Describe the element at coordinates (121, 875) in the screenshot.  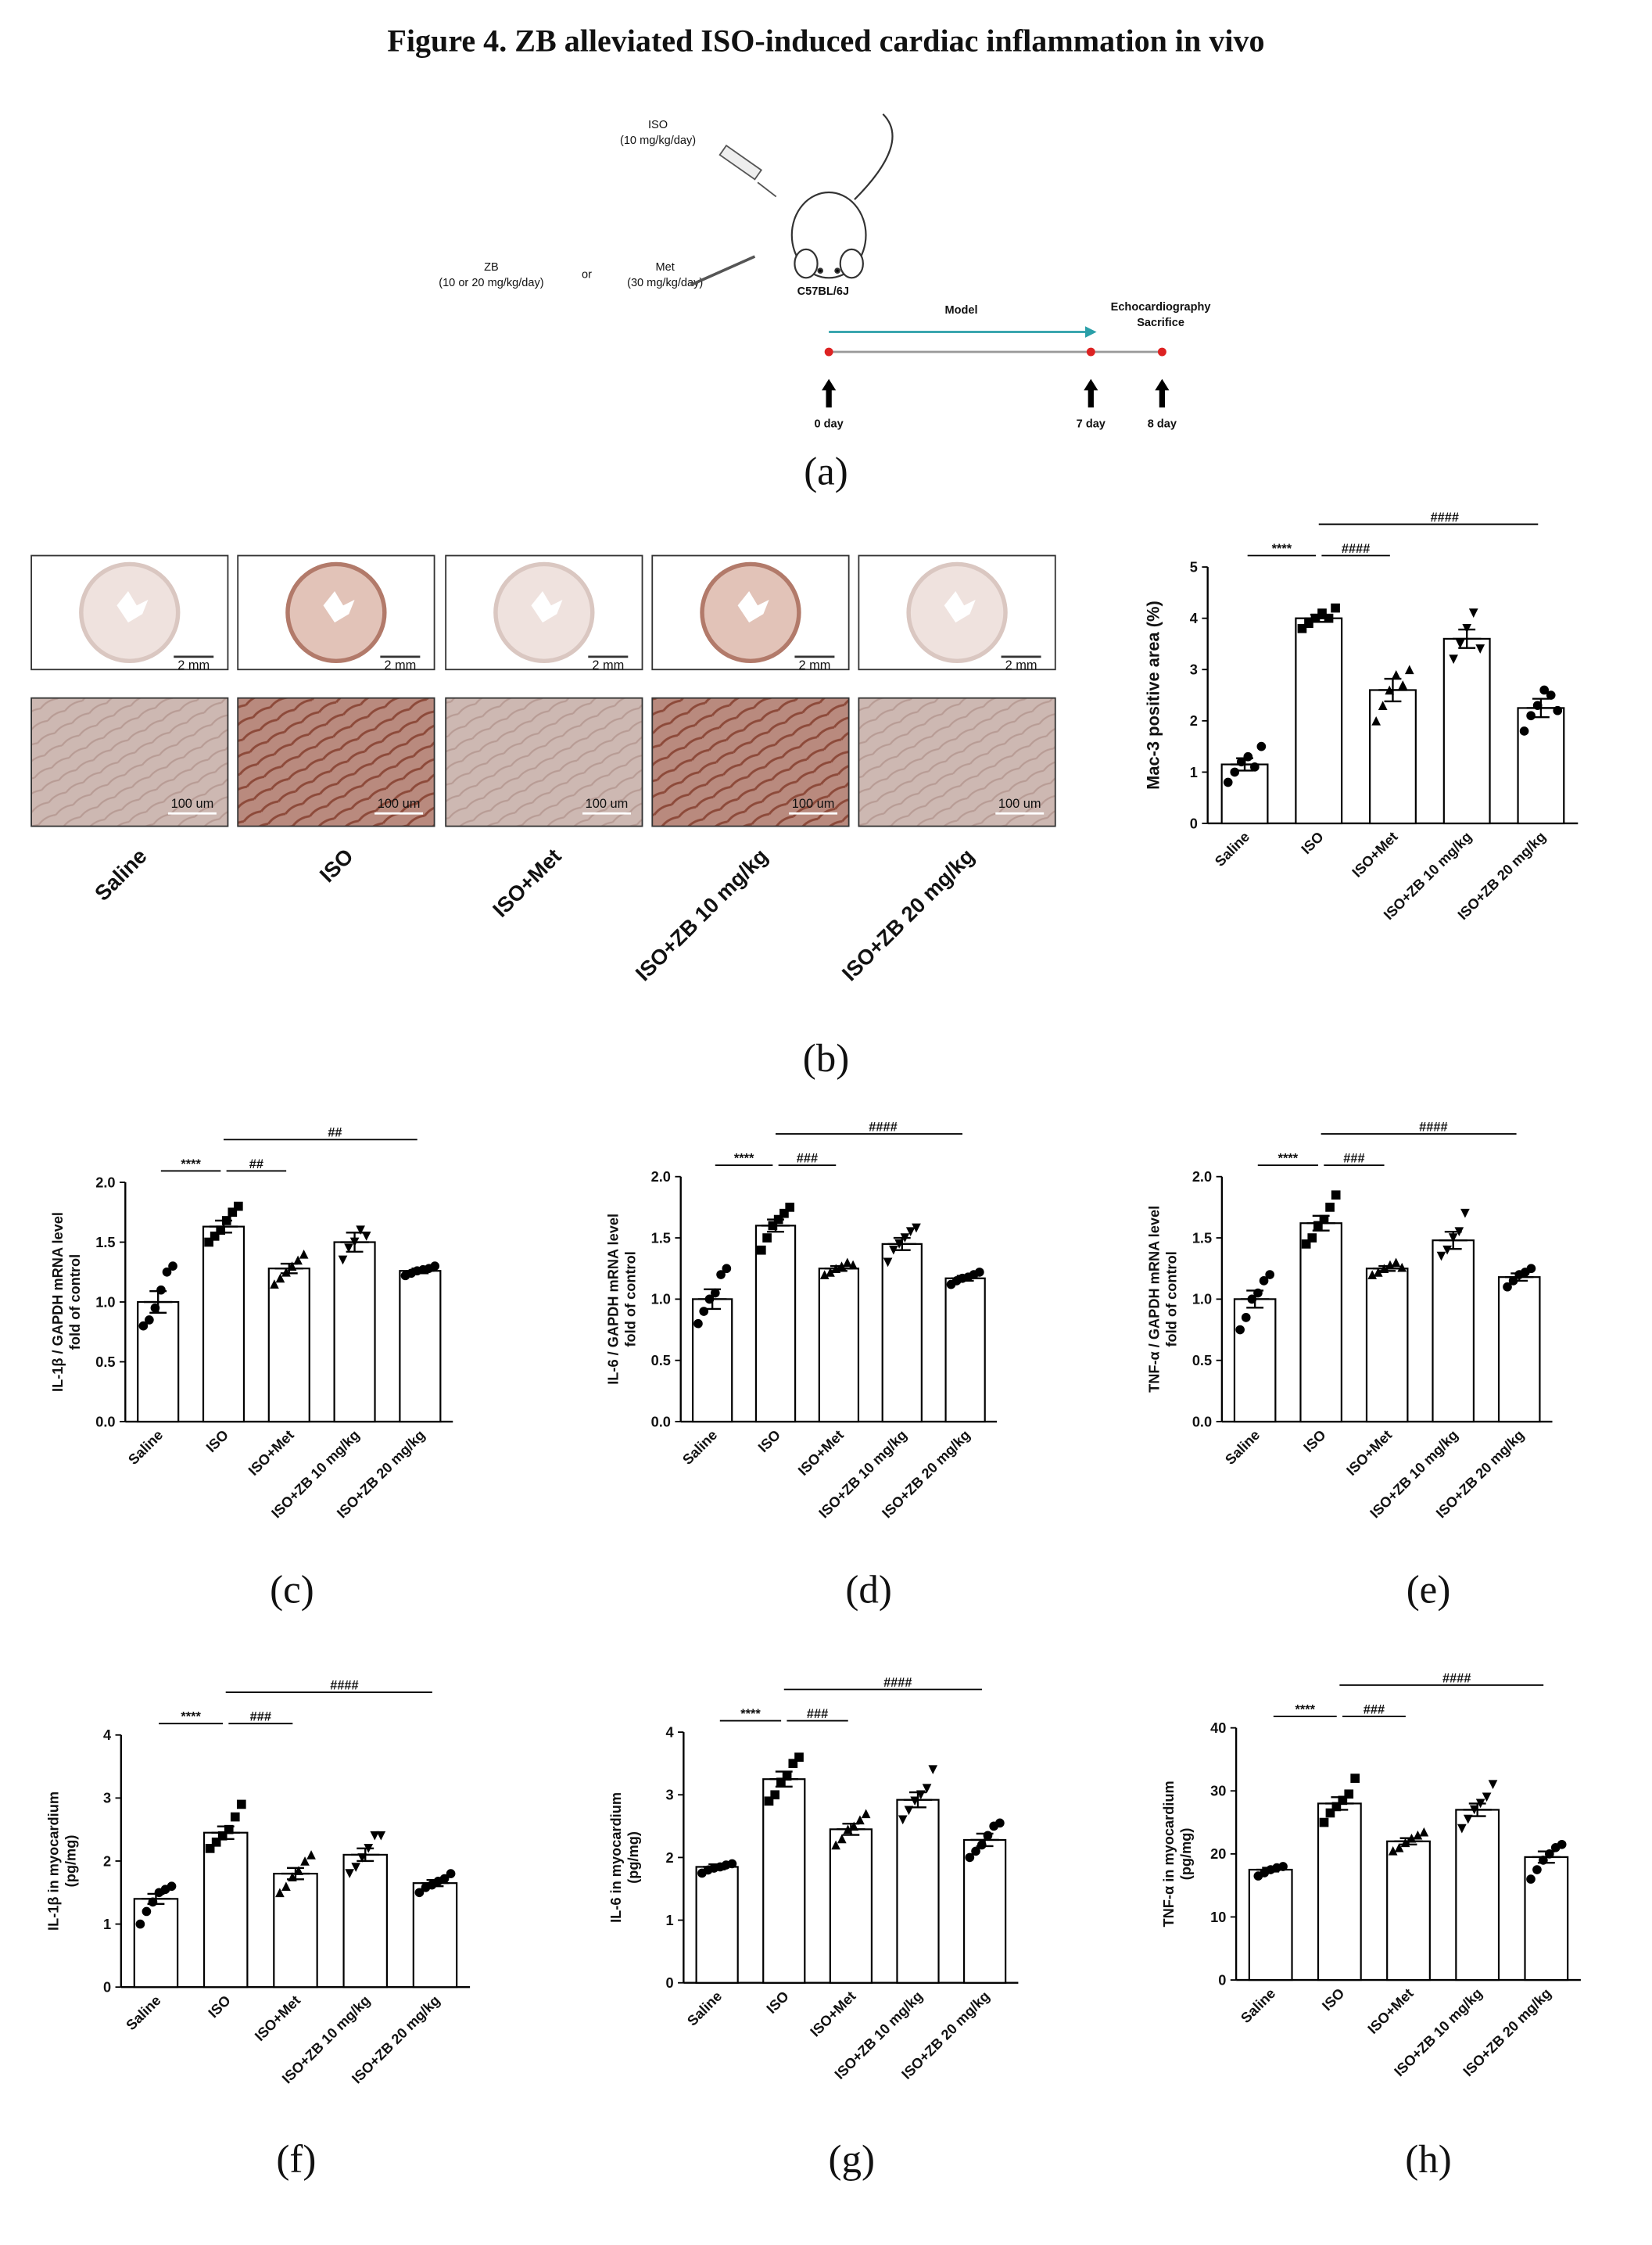
I see `group-label: Saline` at that location.